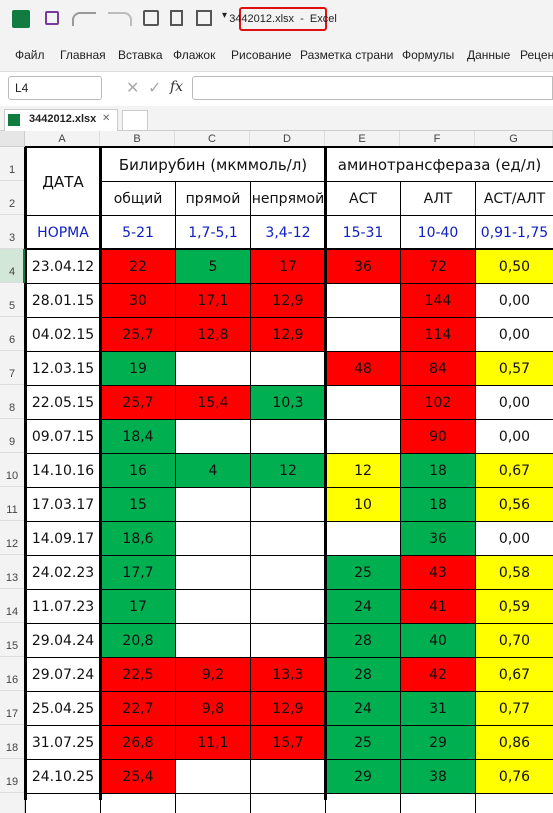  Describe the element at coordinates (176, 18) in the screenshot. I see `qat-icon` at that location.